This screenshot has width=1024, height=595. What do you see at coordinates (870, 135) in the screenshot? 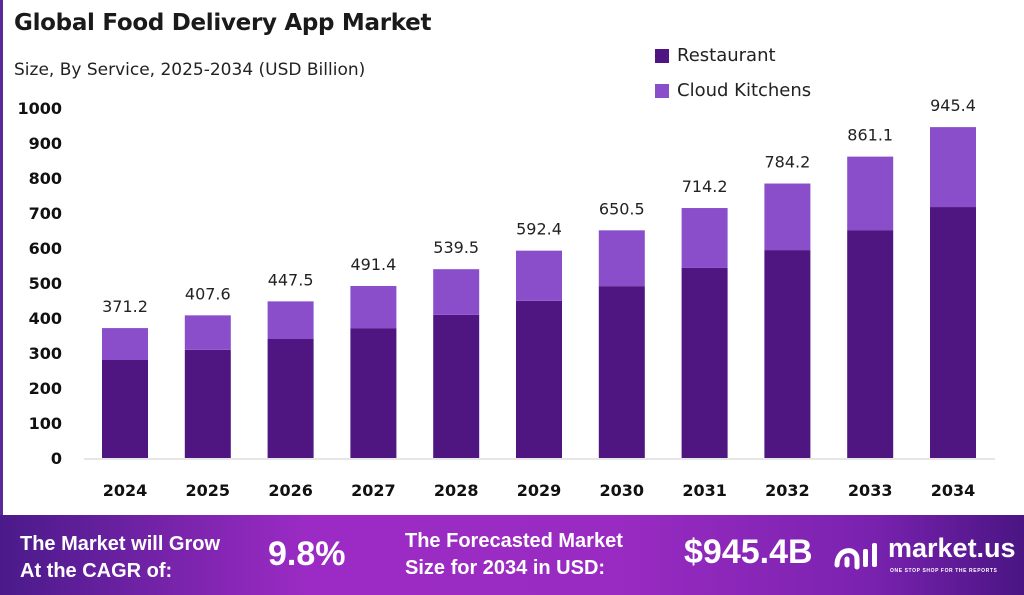
I see `total-data-label: 861.1` at bounding box center [870, 135].